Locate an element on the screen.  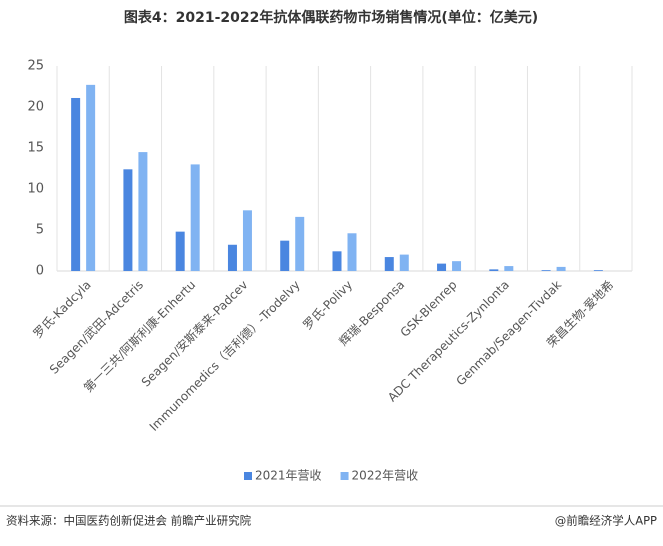
x-tick-label: 罗氏-Polivy is located at coordinates (327, 305).